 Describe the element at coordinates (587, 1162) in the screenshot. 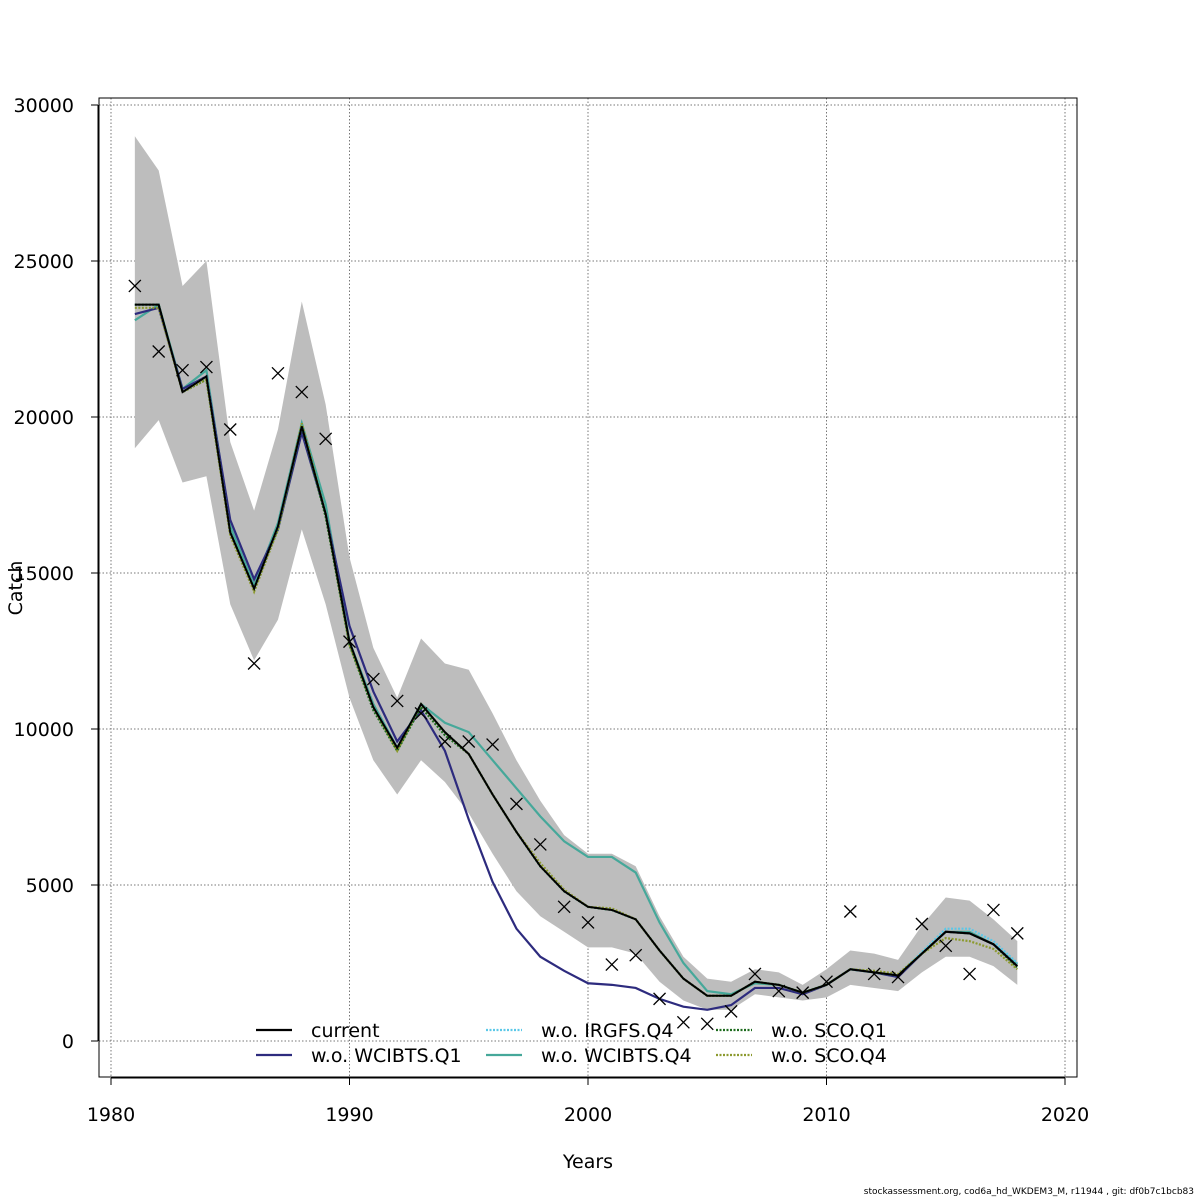

I see `x-axis-label: Years` at that location.